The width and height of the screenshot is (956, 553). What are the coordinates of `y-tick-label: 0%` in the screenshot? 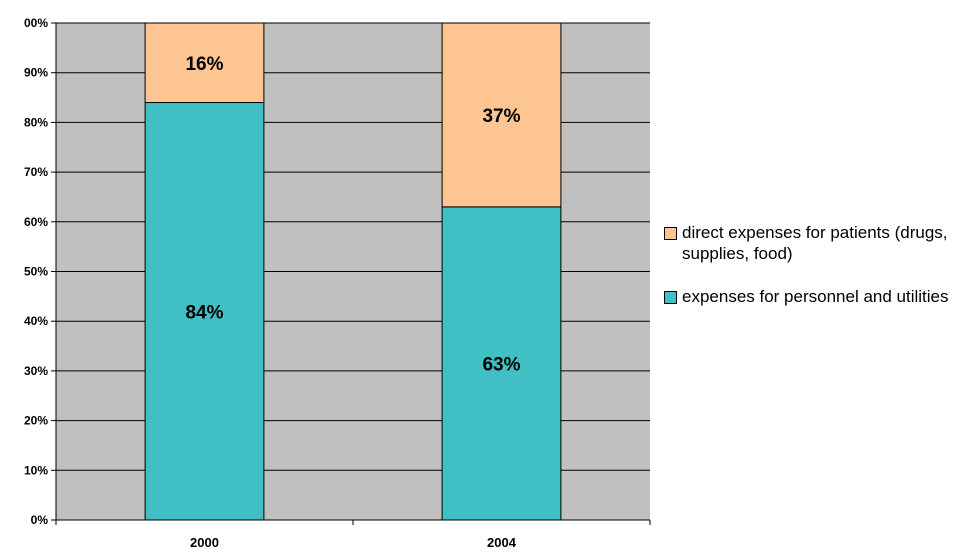 It's located at (40, 520).